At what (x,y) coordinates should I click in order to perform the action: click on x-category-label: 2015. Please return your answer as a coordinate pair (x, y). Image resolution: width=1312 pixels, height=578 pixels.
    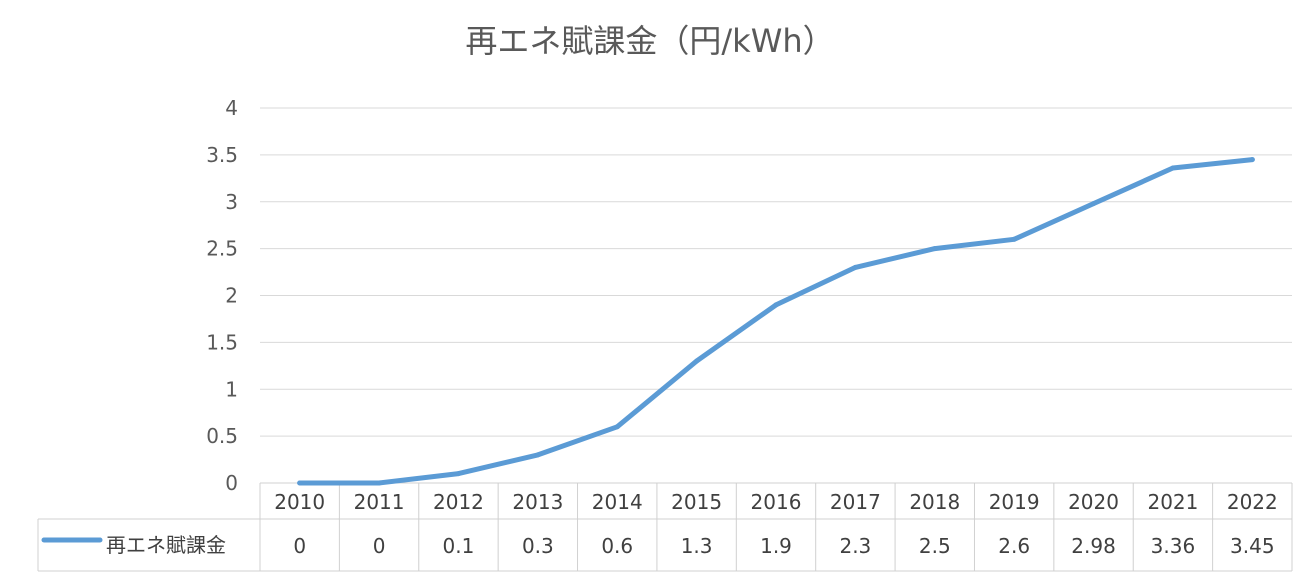
    Looking at the image, I should click on (696, 502).